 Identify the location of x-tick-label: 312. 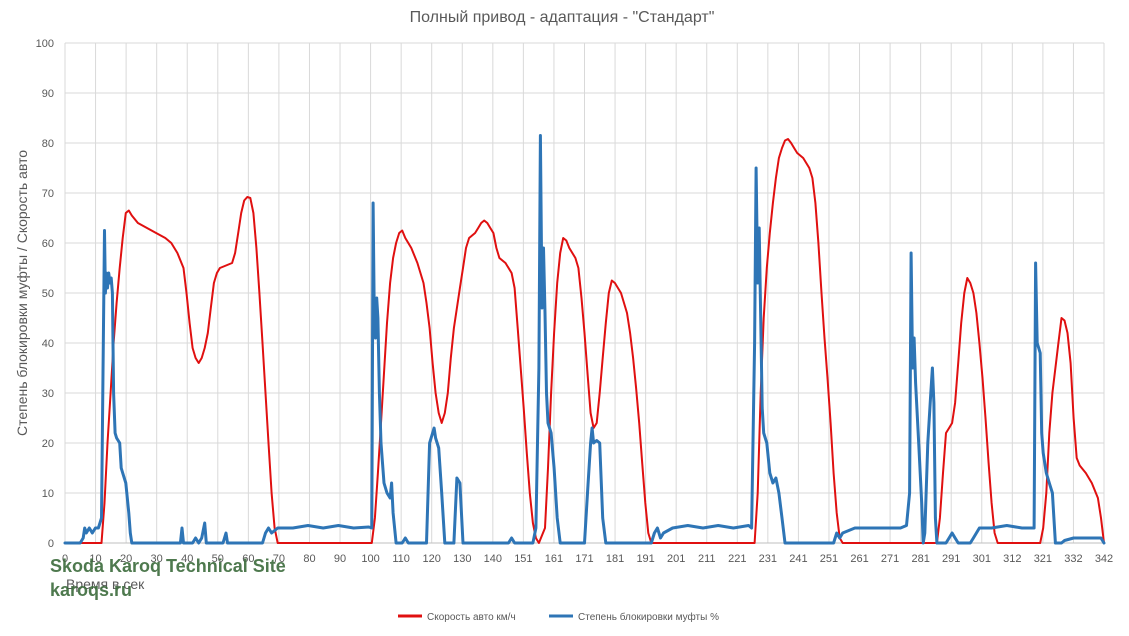
(1012, 559).